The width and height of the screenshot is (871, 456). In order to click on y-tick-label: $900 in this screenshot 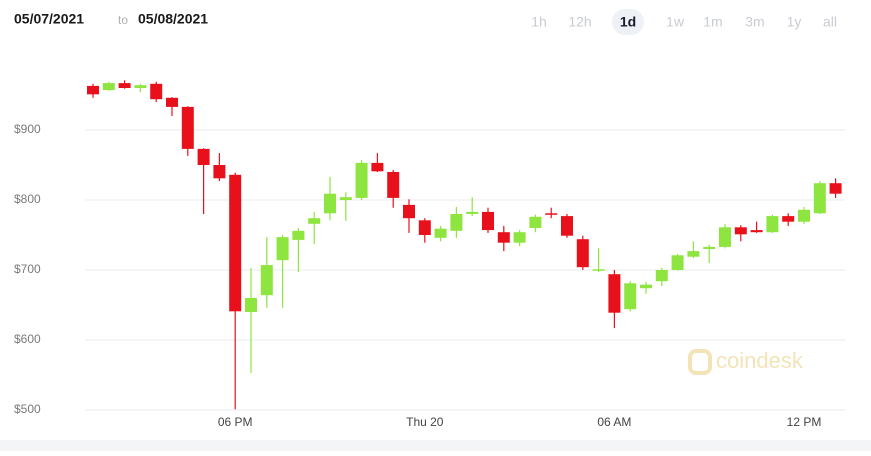, I will do `click(27, 129)`.